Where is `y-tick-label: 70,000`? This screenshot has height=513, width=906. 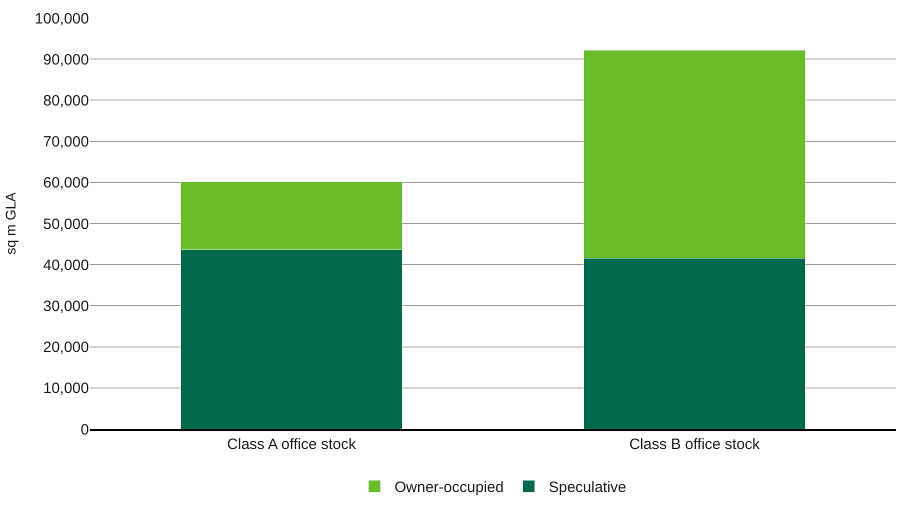 y-tick-label: 70,000 is located at coordinates (66, 142).